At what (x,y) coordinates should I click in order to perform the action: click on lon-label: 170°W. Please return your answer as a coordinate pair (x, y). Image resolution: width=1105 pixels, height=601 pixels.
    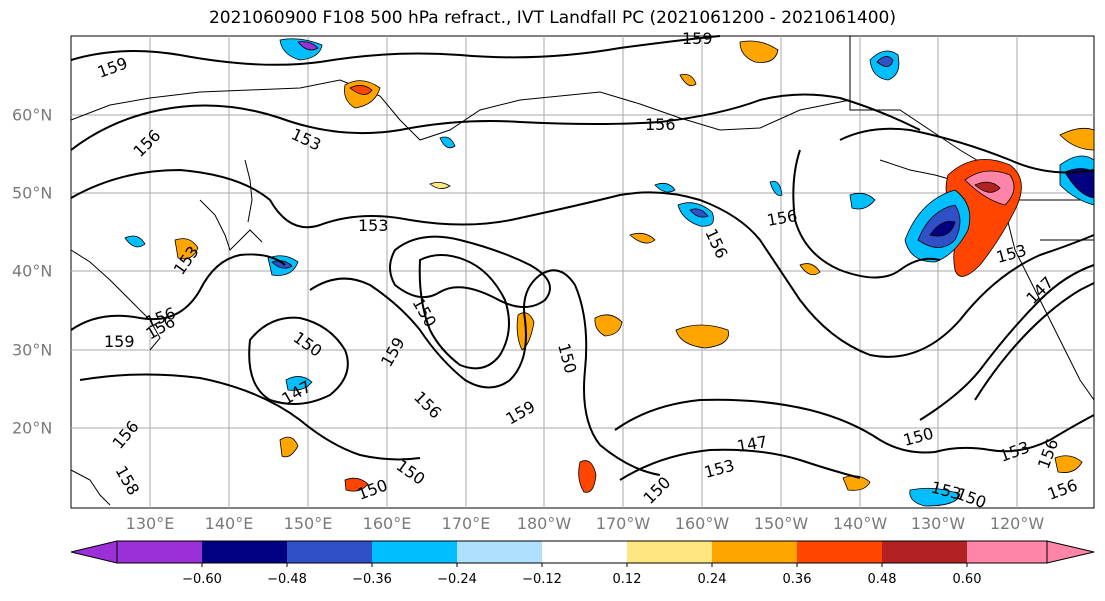
    Looking at the image, I should click on (623, 523).